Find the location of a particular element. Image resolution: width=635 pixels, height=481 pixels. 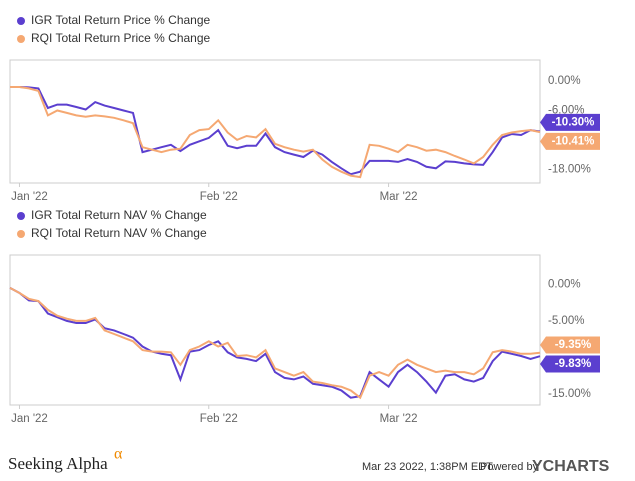

y-tick-label: -6.00% is located at coordinates (566, 111).